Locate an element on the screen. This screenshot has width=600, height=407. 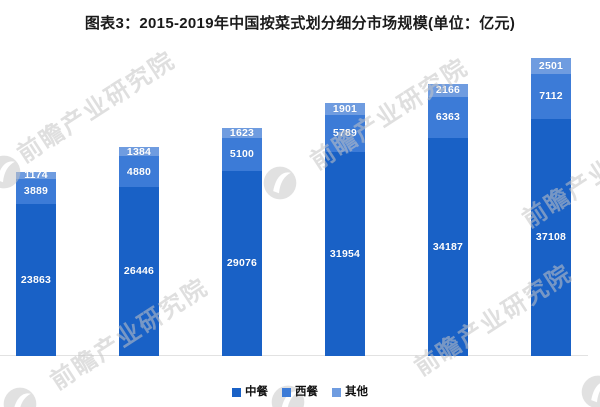
stacked-bar-6: 2501 7112 37108 is located at coordinates (551, 207).